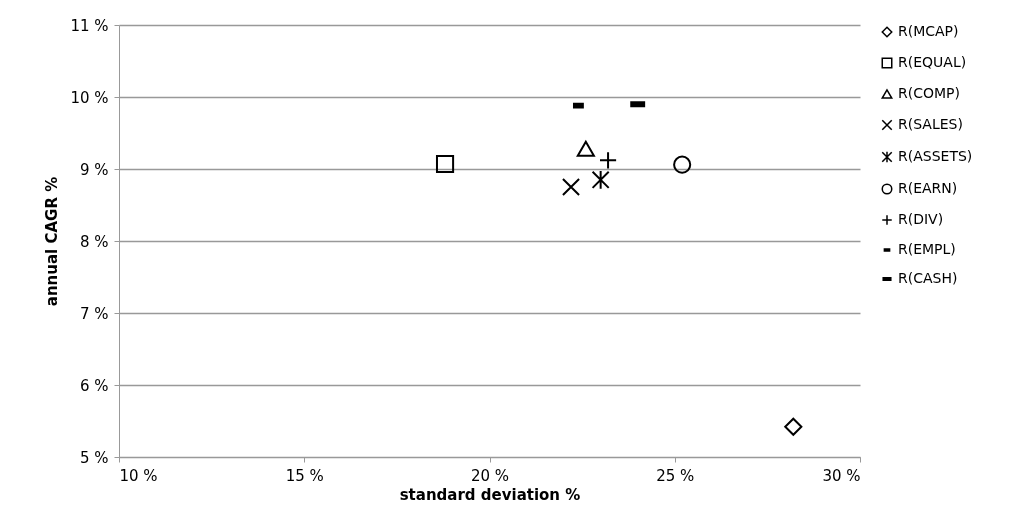 The height and width of the screenshot is (527, 1010). What do you see at coordinates (89, 97) in the screenshot?
I see `y-tick-label: 10 %` at bounding box center [89, 97].